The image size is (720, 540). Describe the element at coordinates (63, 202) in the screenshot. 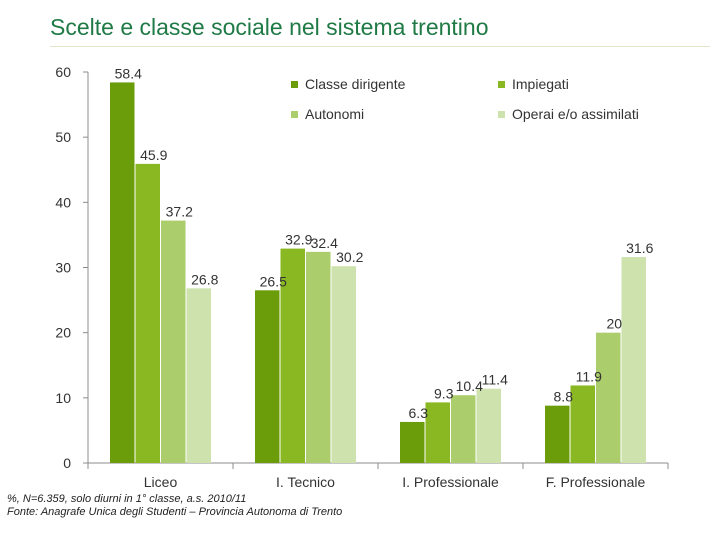

I see `y-tick-label: 40` at that location.